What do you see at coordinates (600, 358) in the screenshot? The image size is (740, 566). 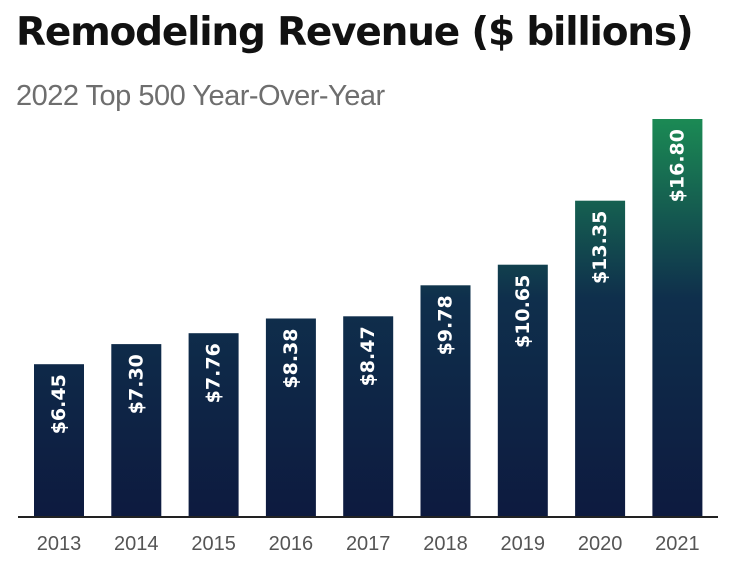 I see `bar-2020` at bounding box center [600, 358].